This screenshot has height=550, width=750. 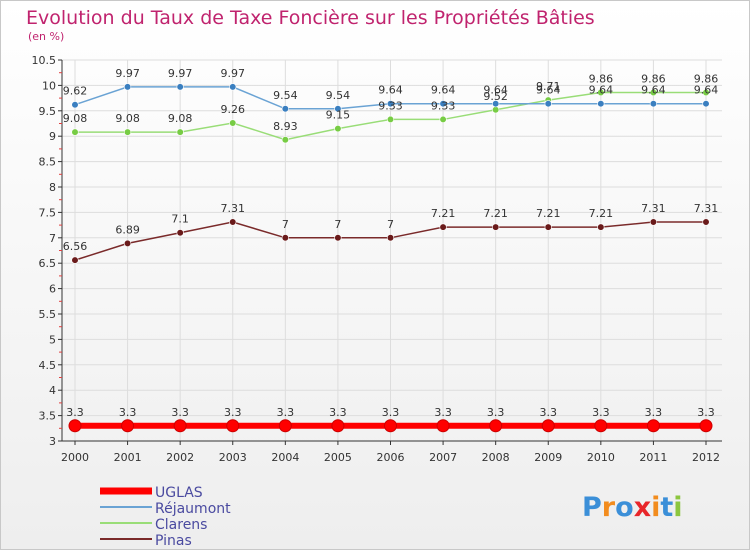 What do you see at coordinates (75, 246) in the screenshot?
I see `data-label: 6.56` at bounding box center [75, 246].